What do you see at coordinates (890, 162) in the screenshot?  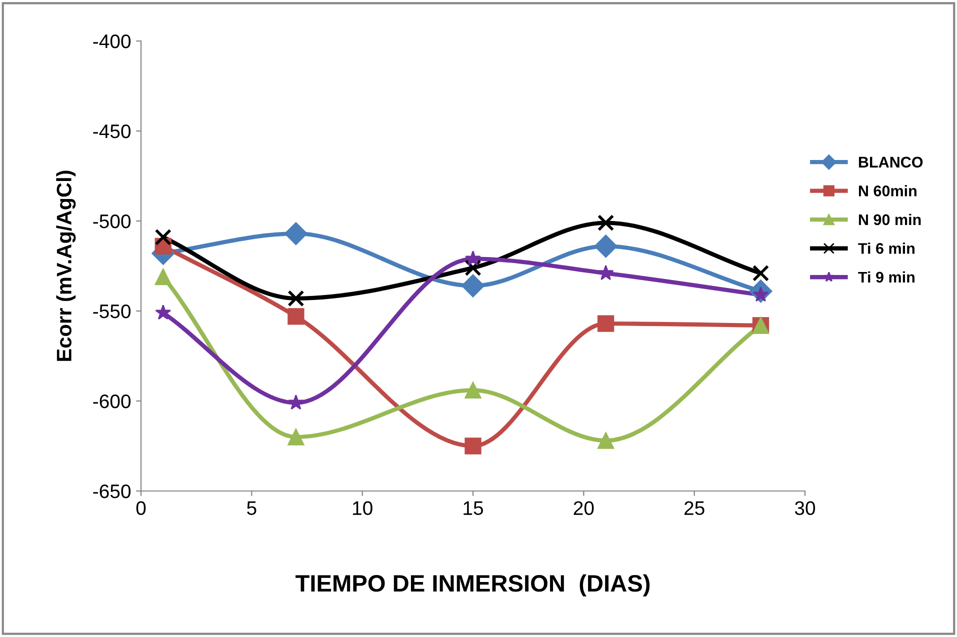 I see `legend-label: BLANCO` at bounding box center [890, 162].